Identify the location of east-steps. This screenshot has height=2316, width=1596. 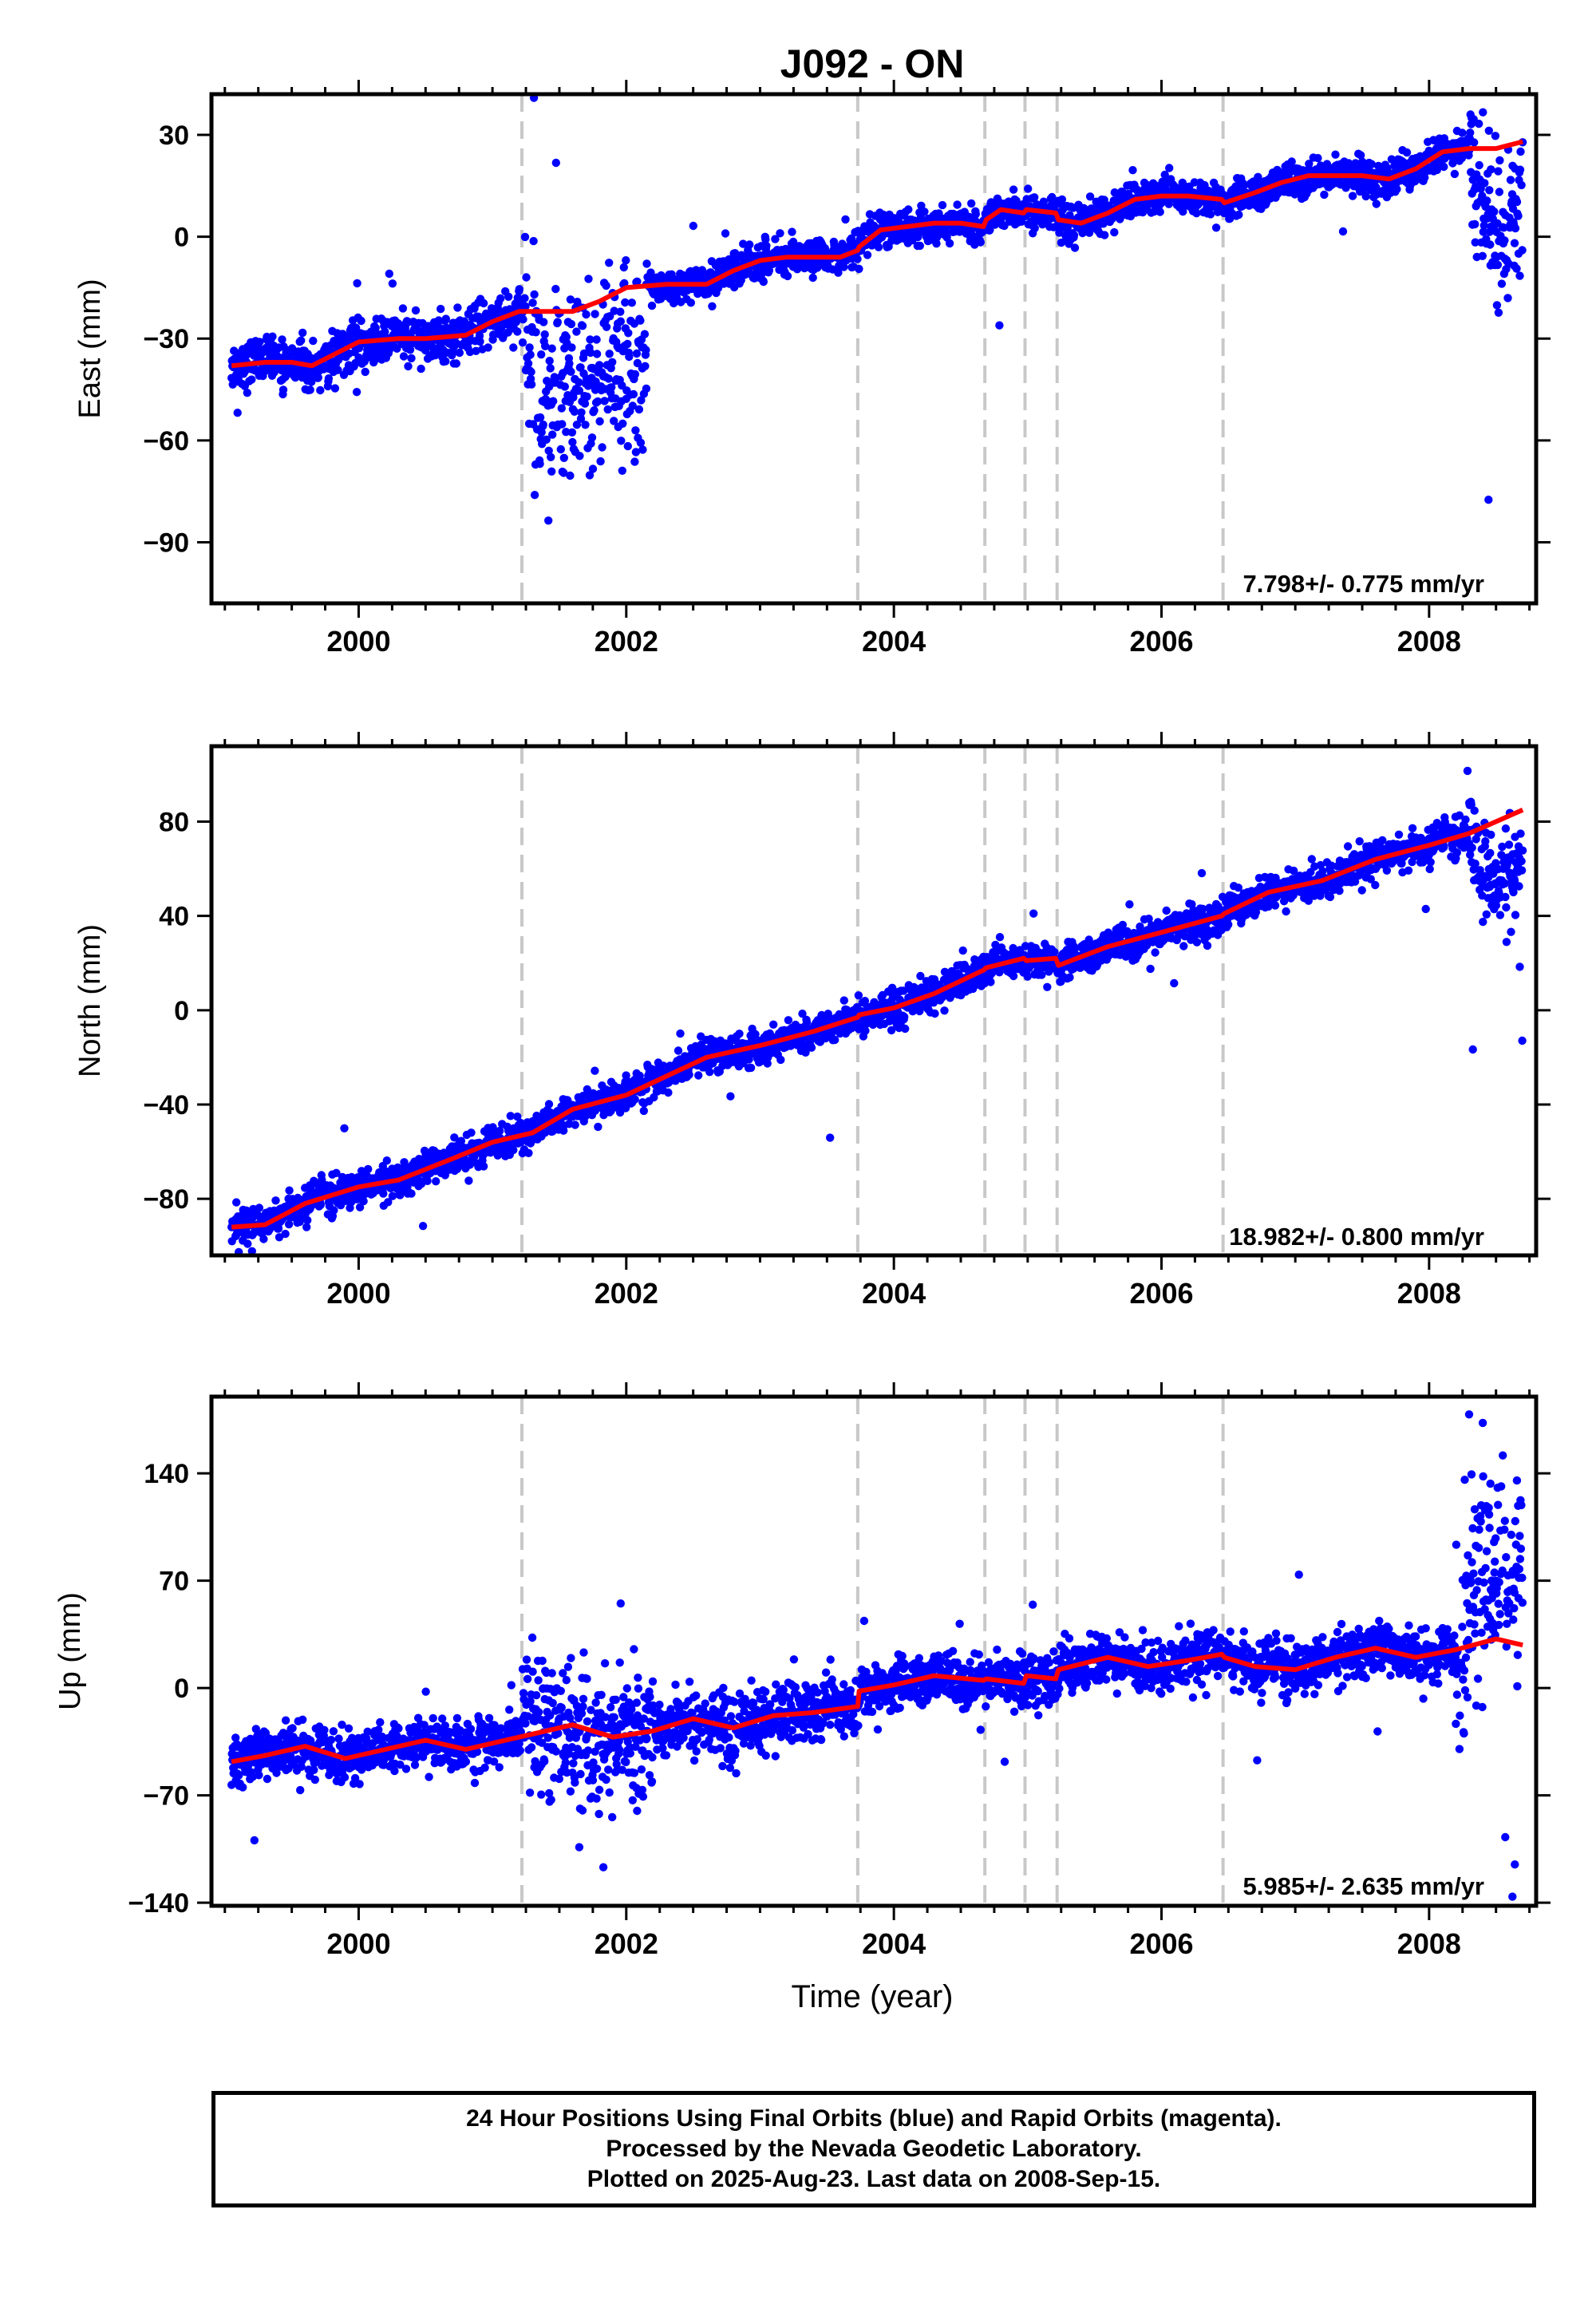
(873, 348).